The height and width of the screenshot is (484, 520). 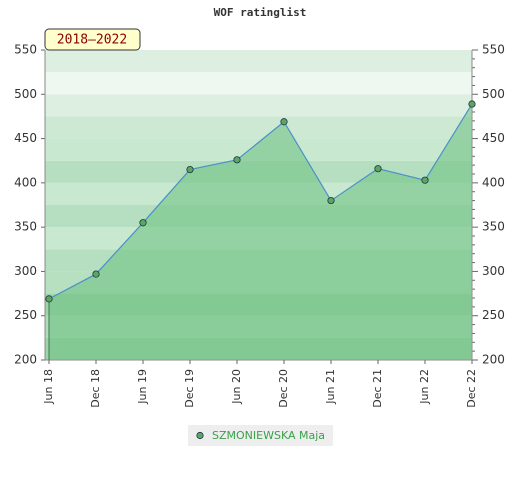 I want to click on y2-tick-label: 250, so click(x=493, y=315).